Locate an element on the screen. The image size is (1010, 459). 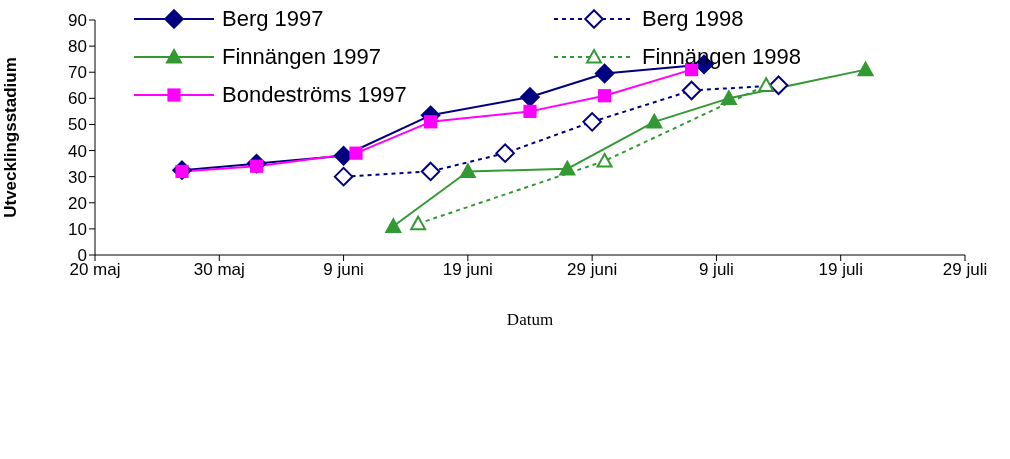
legend-label: Berg 1998 is located at coordinates (693, 19).